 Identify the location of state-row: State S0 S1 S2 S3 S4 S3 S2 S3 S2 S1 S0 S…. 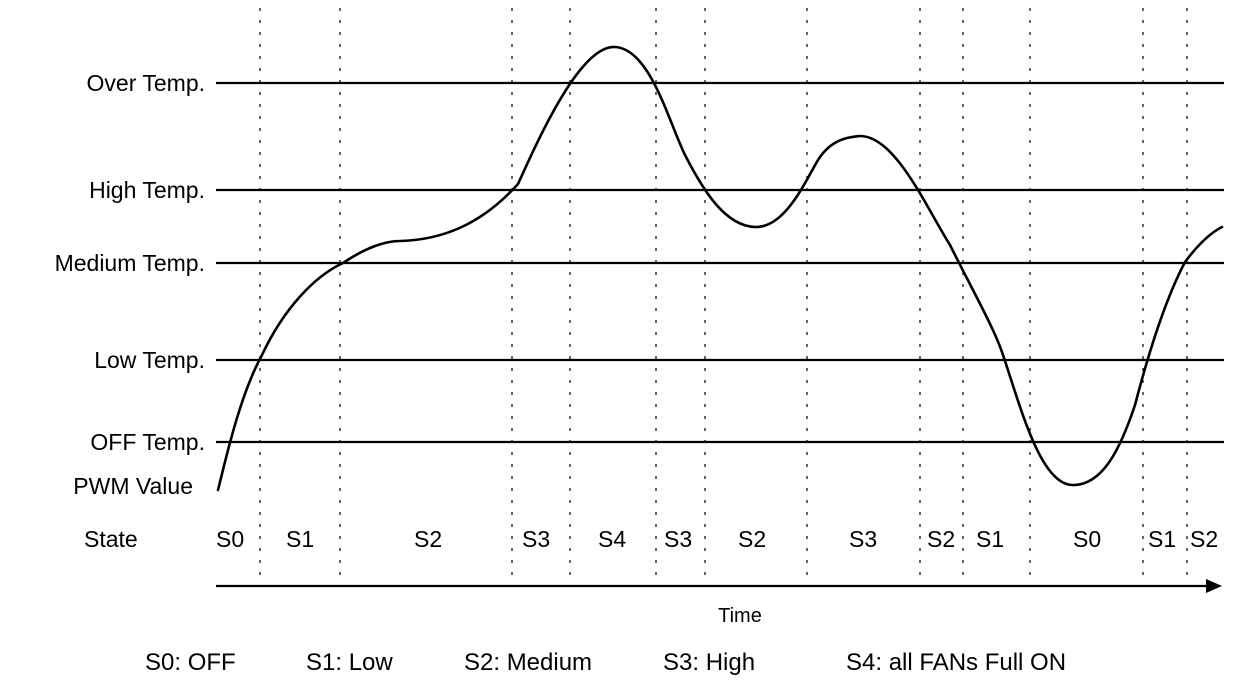
(651, 539).